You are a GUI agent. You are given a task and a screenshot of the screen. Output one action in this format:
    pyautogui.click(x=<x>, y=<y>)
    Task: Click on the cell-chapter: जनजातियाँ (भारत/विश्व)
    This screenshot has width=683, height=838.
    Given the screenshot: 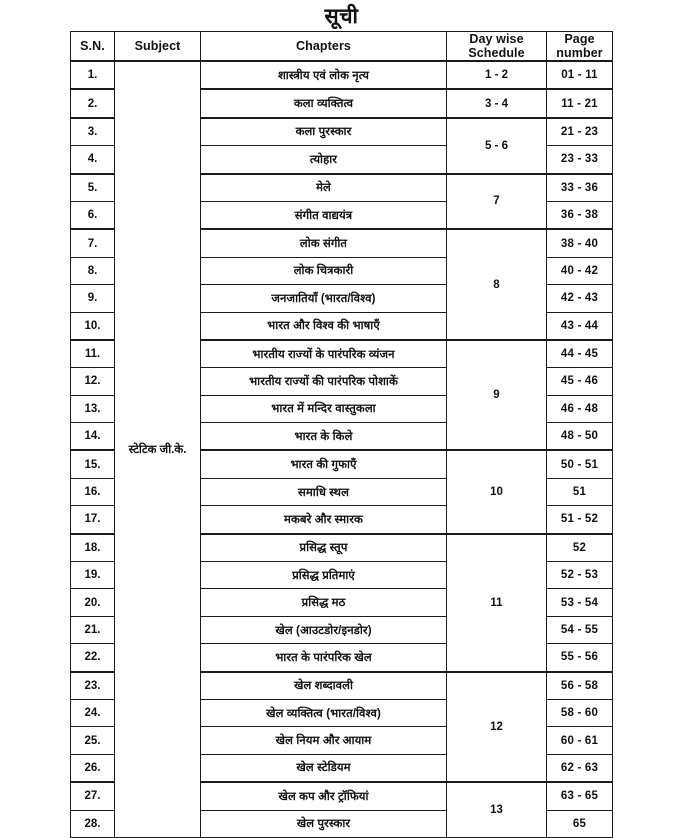 What is the action you would take?
    pyautogui.click(x=323, y=298)
    